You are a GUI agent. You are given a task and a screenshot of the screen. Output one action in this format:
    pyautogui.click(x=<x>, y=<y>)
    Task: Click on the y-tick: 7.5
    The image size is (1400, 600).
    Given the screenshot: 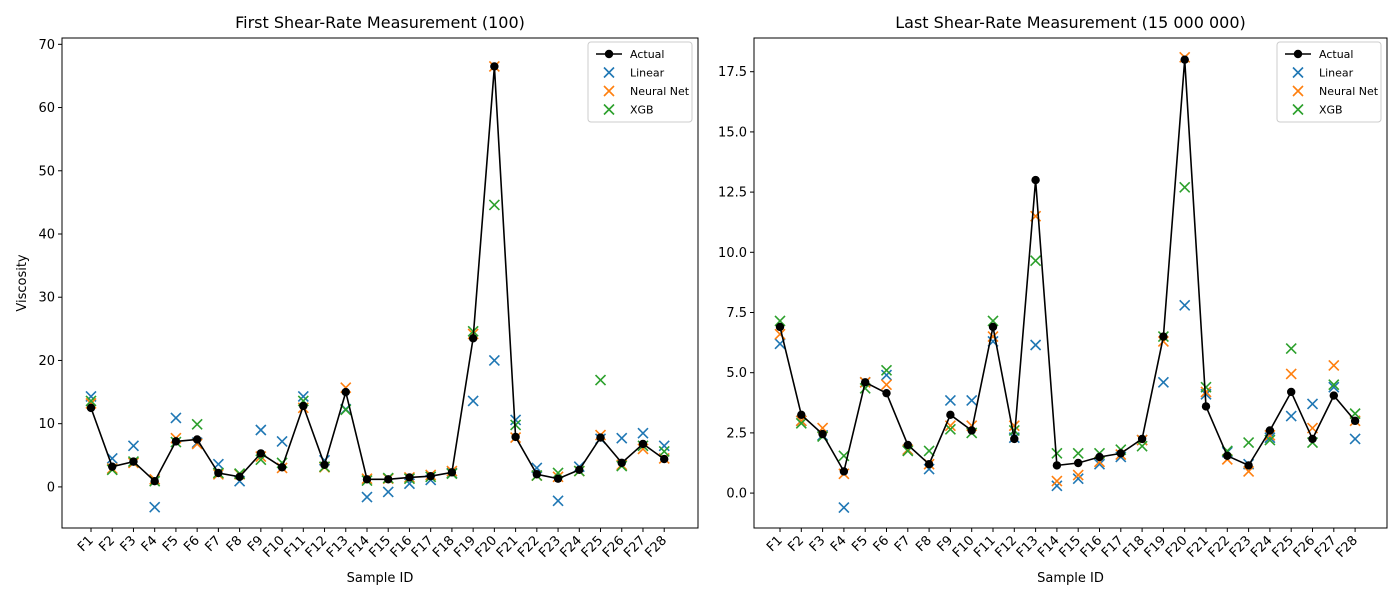 What is the action you would take?
    pyautogui.click(x=740, y=313)
    